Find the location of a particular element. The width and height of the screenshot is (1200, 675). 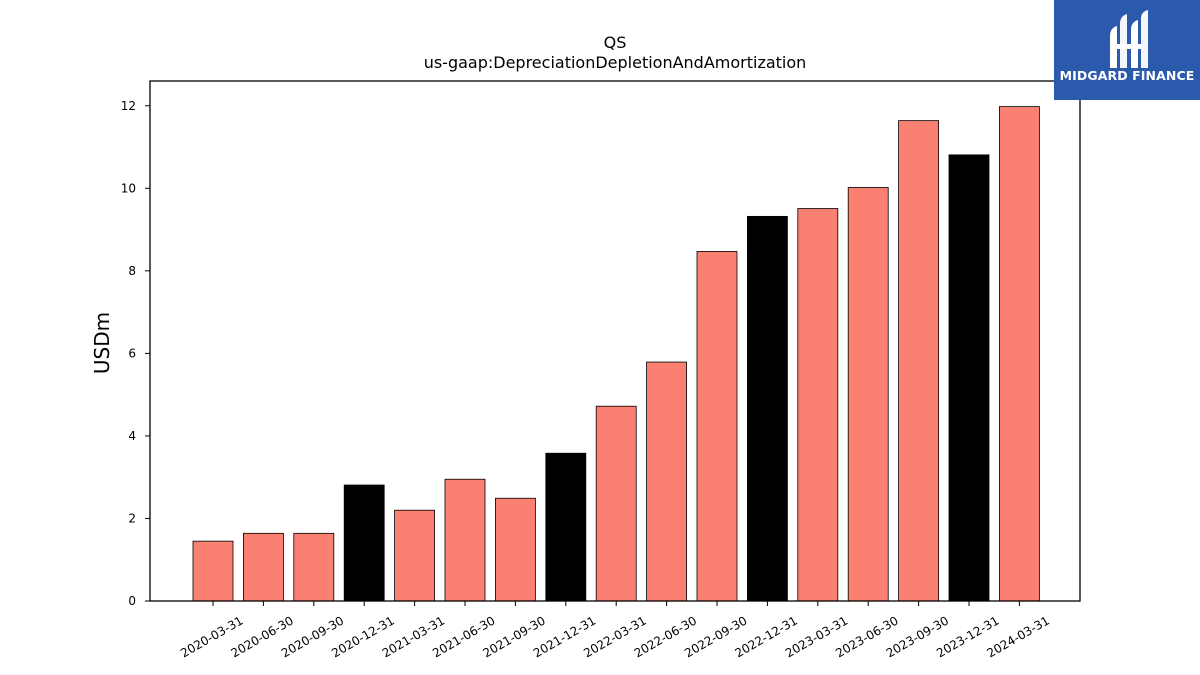

logo-text: MIDGARD FINANCE is located at coordinates (1127, 75).